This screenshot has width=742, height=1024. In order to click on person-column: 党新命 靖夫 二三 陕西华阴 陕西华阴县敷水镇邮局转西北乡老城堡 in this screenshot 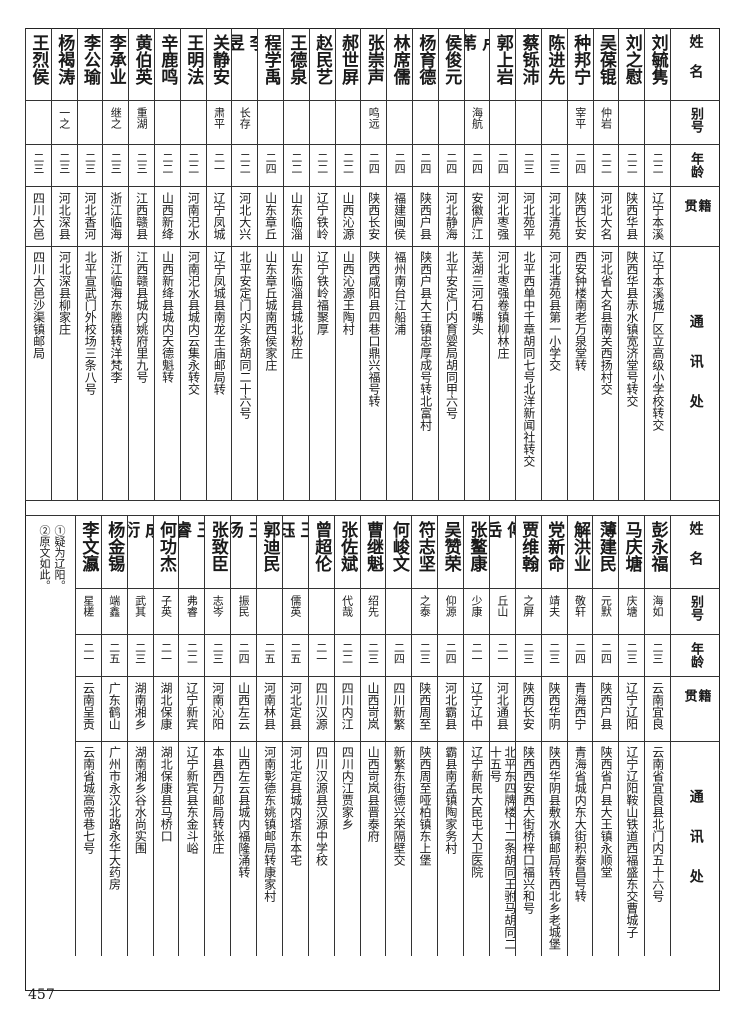, I will do `click(553, 735)`.